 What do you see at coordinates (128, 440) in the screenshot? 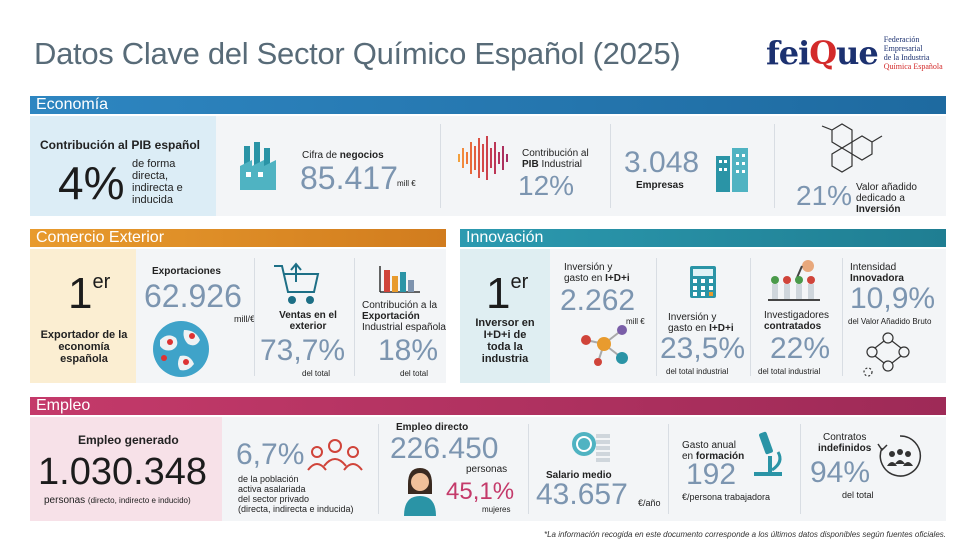
I see `empleo-generado-title: Empleo generado` at bounding box center [128, 440].